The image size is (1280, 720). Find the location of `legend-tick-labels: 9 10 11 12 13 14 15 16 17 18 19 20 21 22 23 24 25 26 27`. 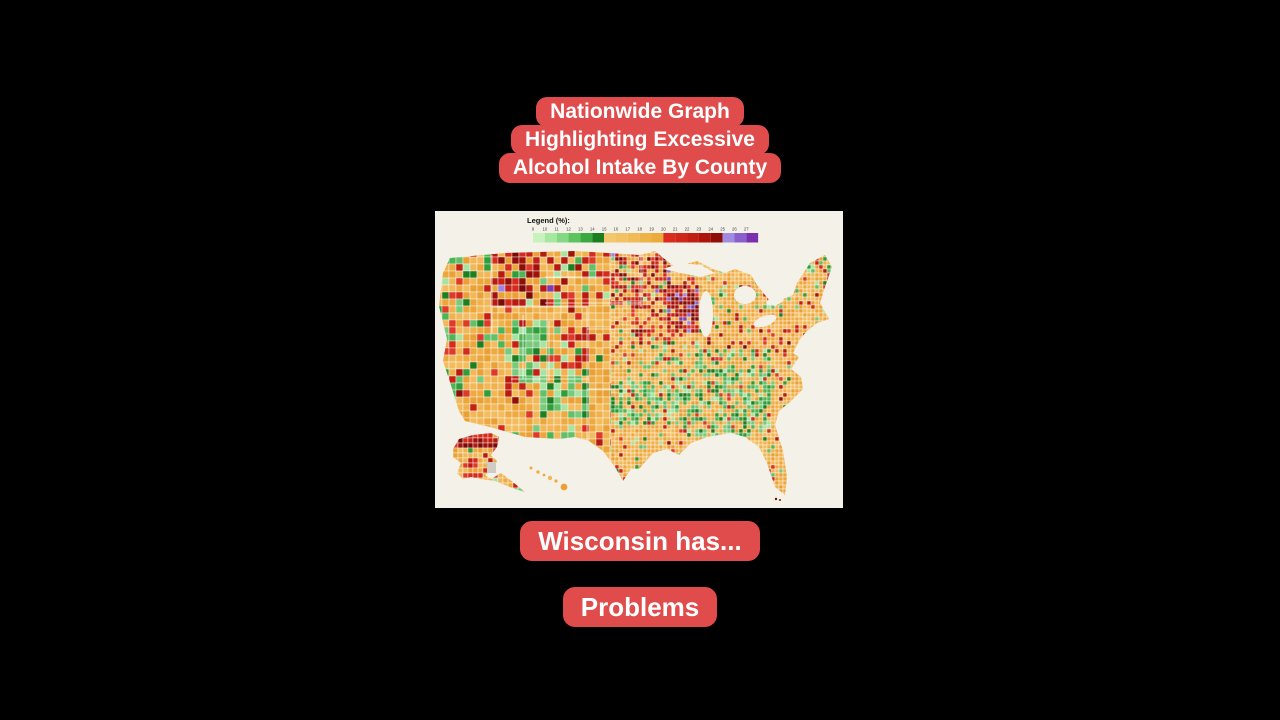

legend-tick-labels: 9 10 11 12 13 14 15 16 17 18 19 20 21 22 23 24 25 26 27 is located at coordinates (640, 229).